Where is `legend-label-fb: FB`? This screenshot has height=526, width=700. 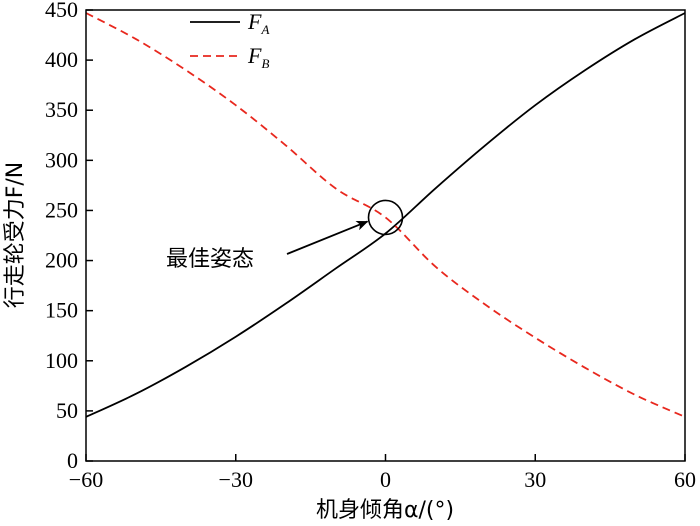
legend-label-fb: FB is located at coordinates (258, 57).